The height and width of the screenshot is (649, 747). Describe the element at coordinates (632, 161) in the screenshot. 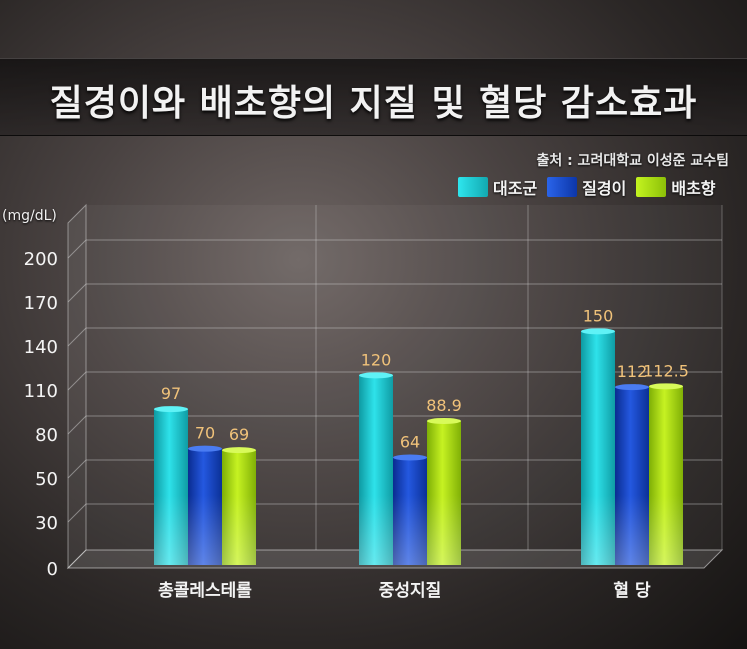

I see `source-note: 출처 : 고려대학교 이성준 교수팀` at that location.